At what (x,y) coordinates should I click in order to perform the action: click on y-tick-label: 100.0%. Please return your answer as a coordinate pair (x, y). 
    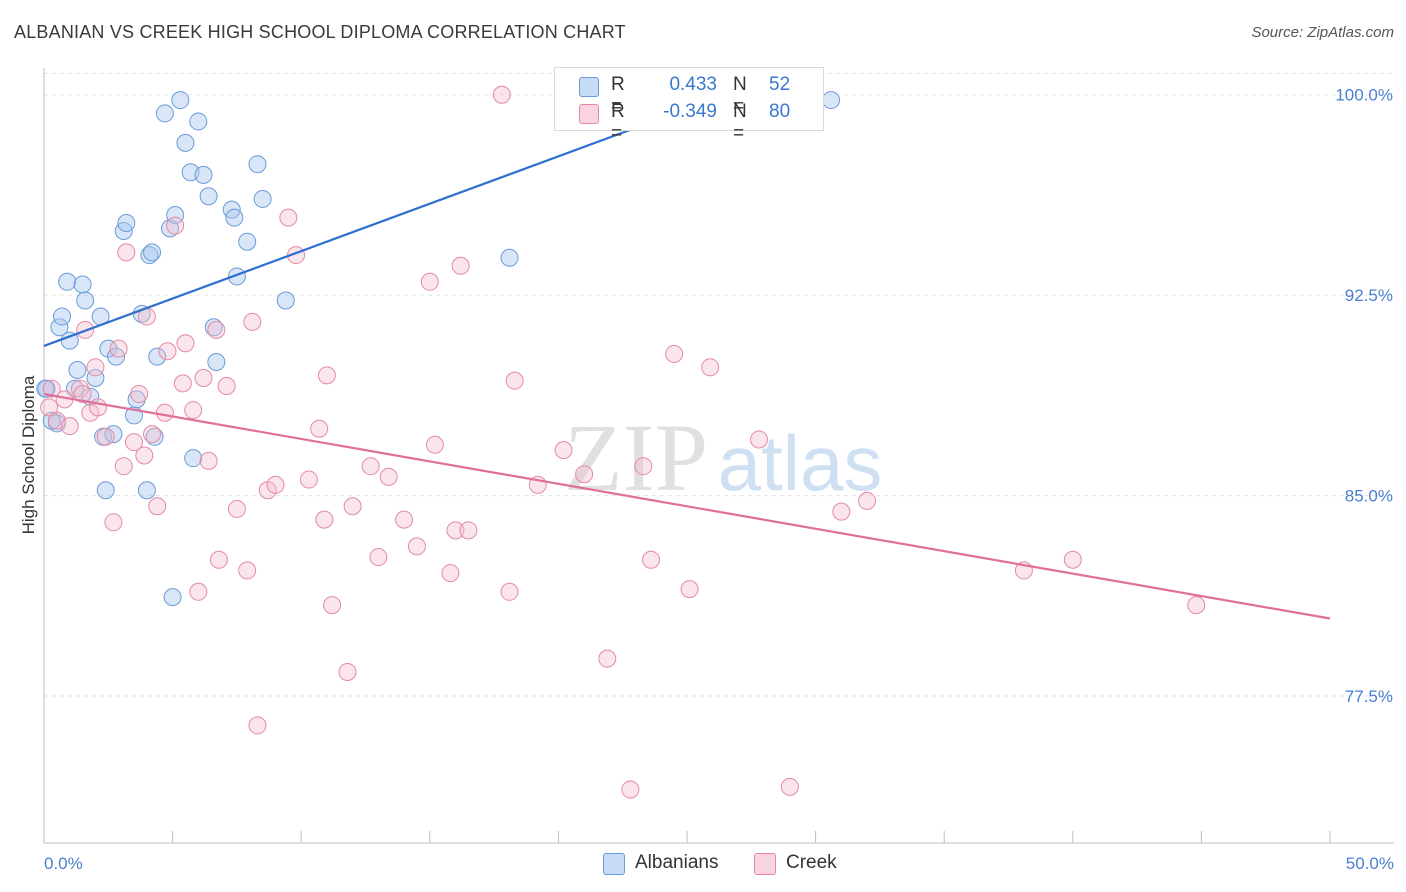
    Looking at the image, I should click on (1364, 95).